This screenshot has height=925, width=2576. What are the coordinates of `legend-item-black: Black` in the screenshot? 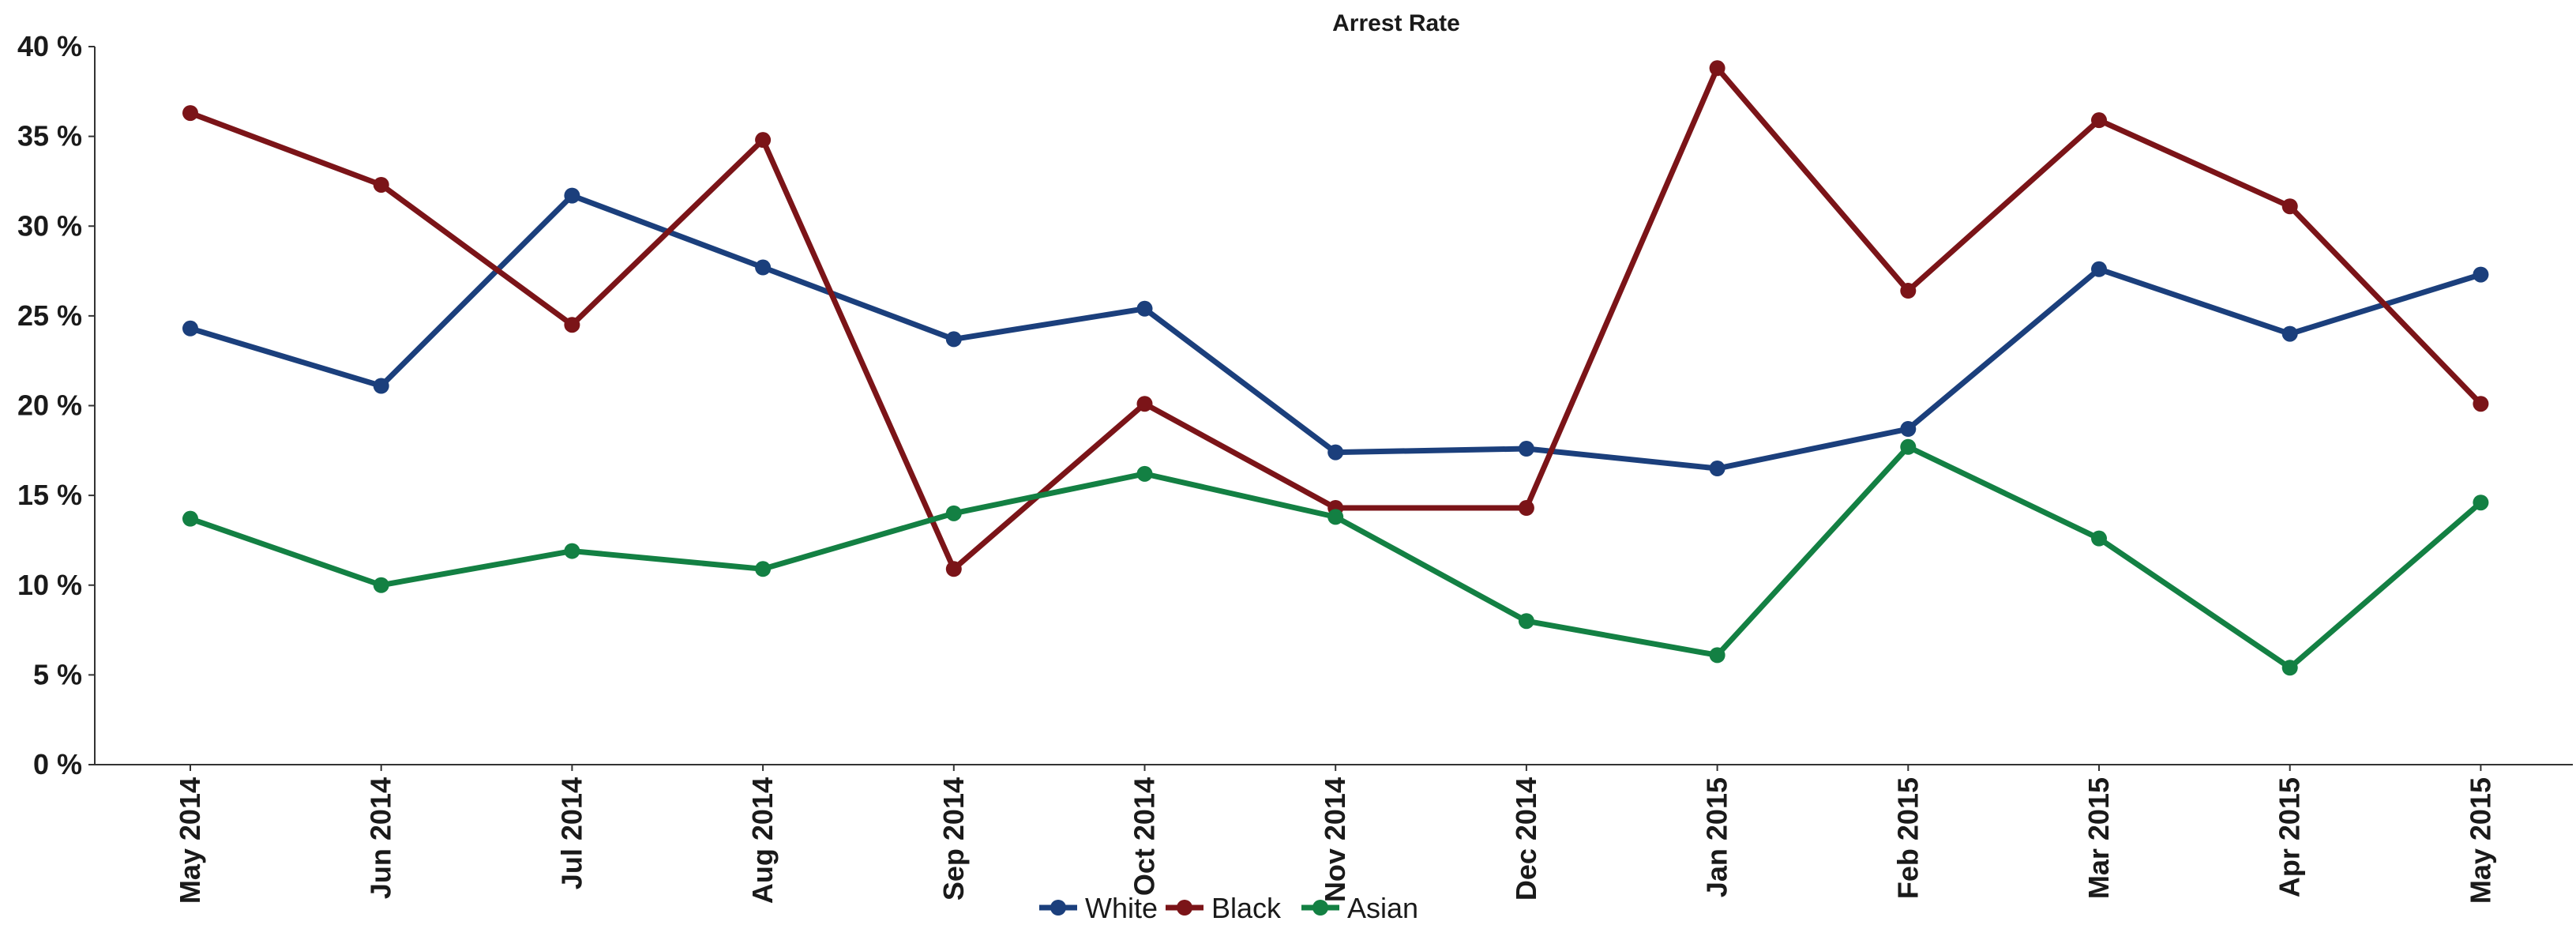 It's located at (1224, 908).